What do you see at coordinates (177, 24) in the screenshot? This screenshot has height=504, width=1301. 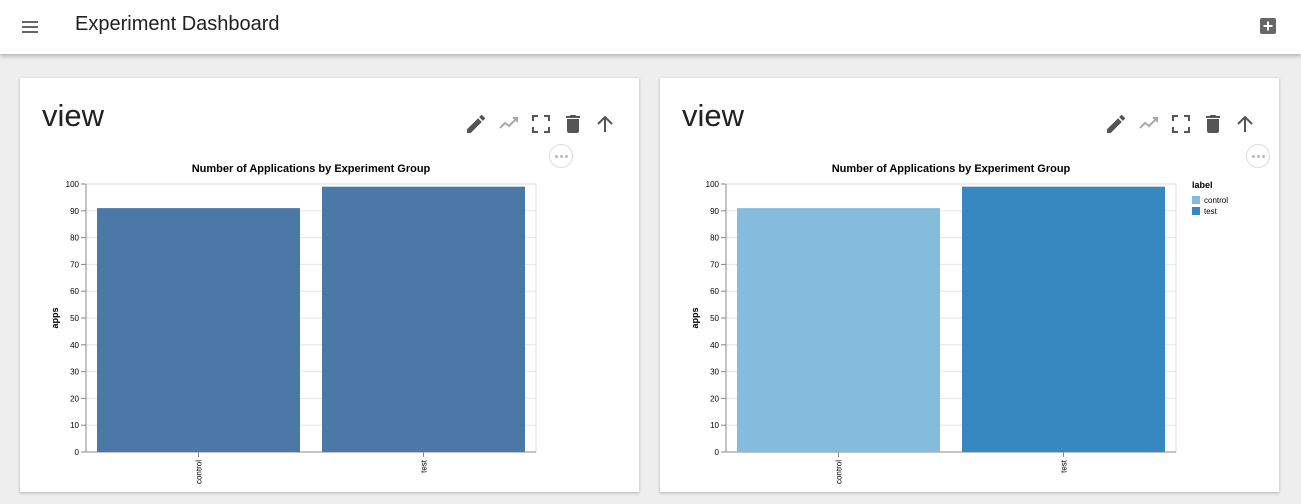 I see `page-title: Experiment Dashboard` at bounding box center [177, 24].